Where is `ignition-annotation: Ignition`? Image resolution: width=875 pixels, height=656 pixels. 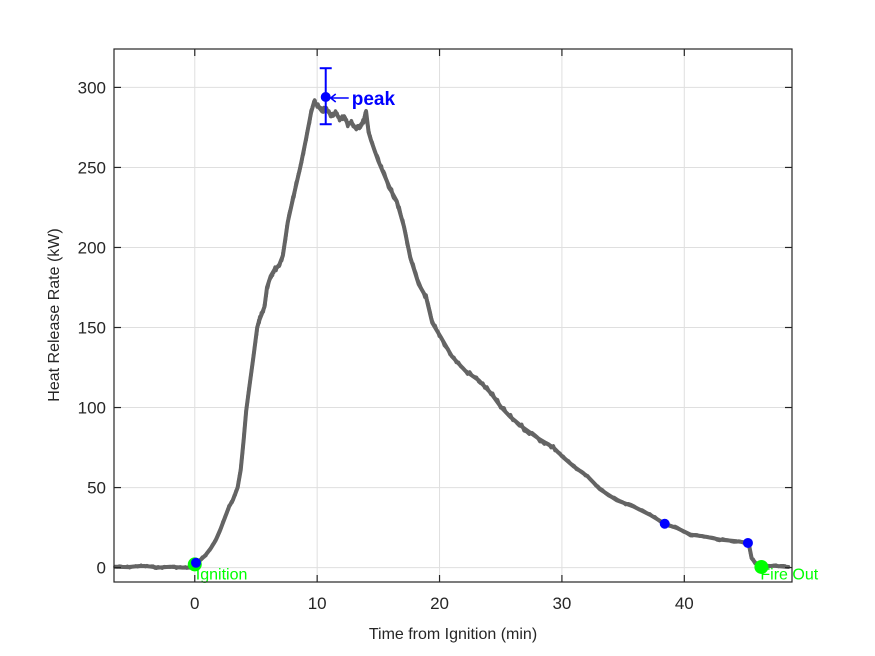
ignition-annotation: Ignition is located at coordinates (222, 575).